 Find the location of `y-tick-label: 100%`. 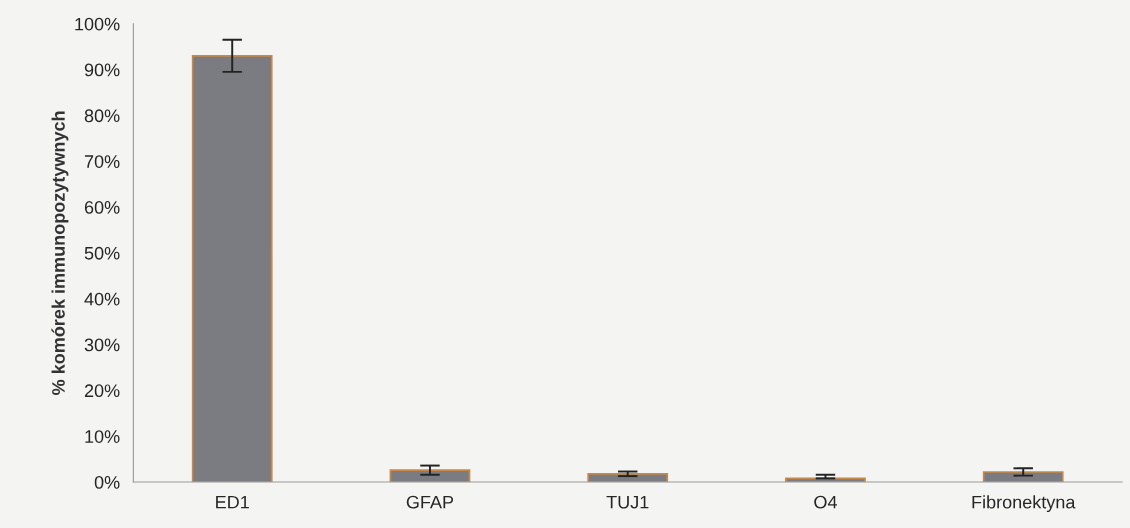

y-tick-label: 100% is located at coordinates (97, 24).